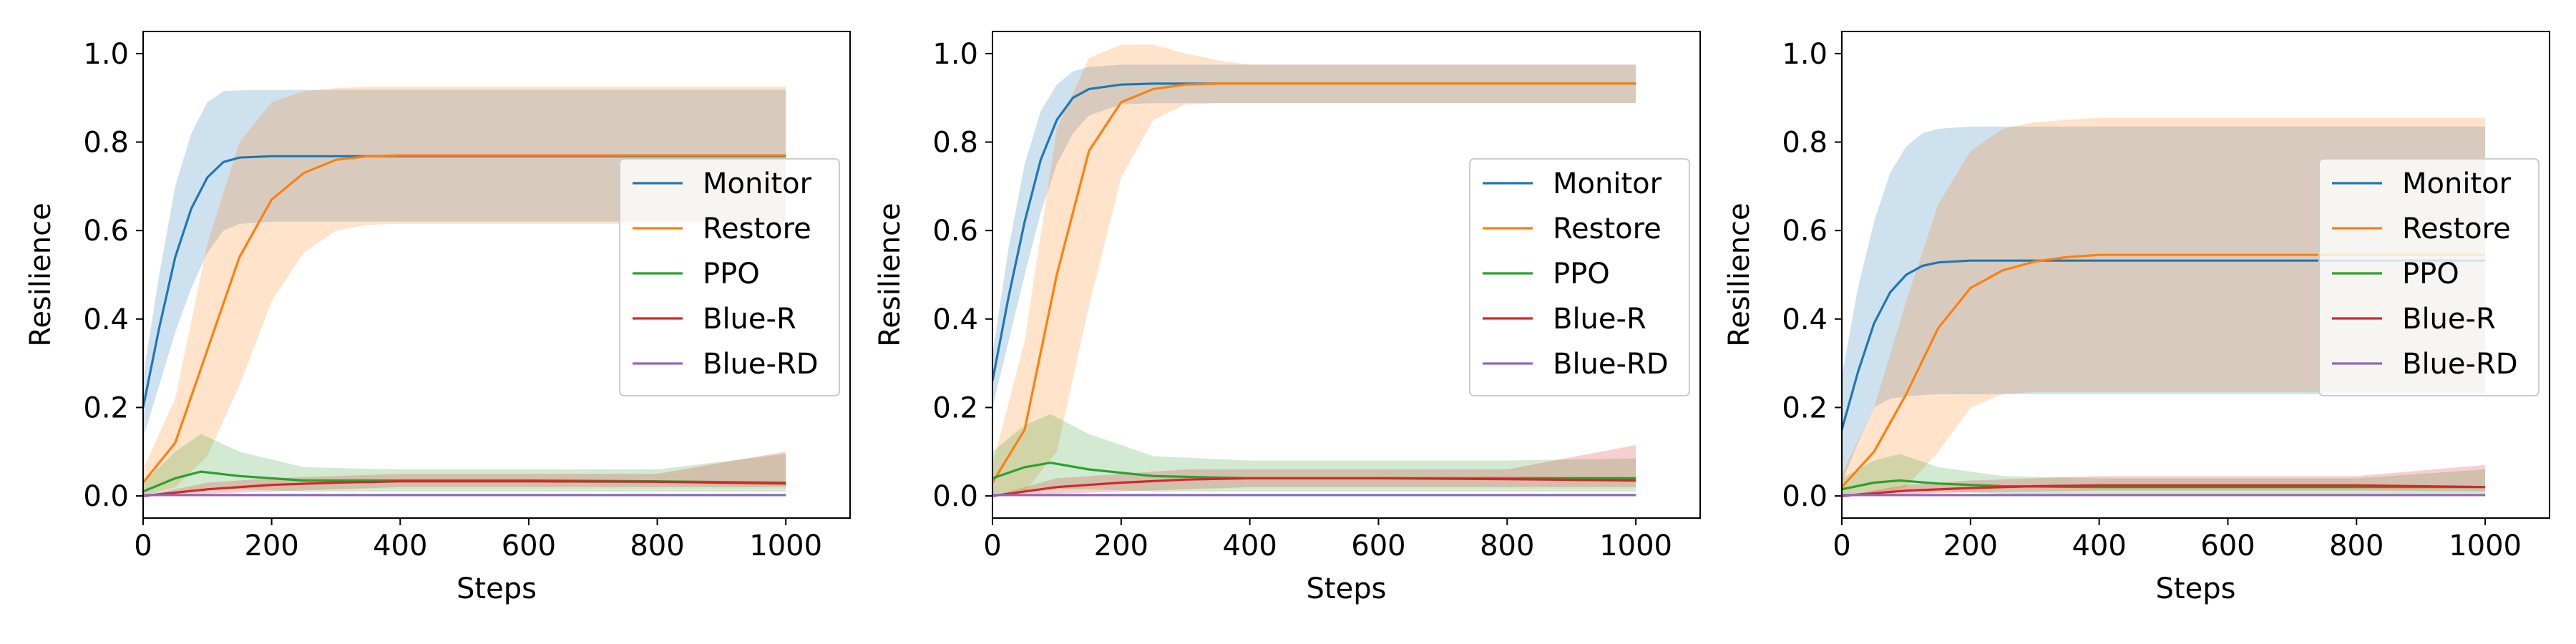  What do you see at coordinates (1314, 471) in the screenshot?
I see `band-blue-r` at bounding box center [1314, 471].